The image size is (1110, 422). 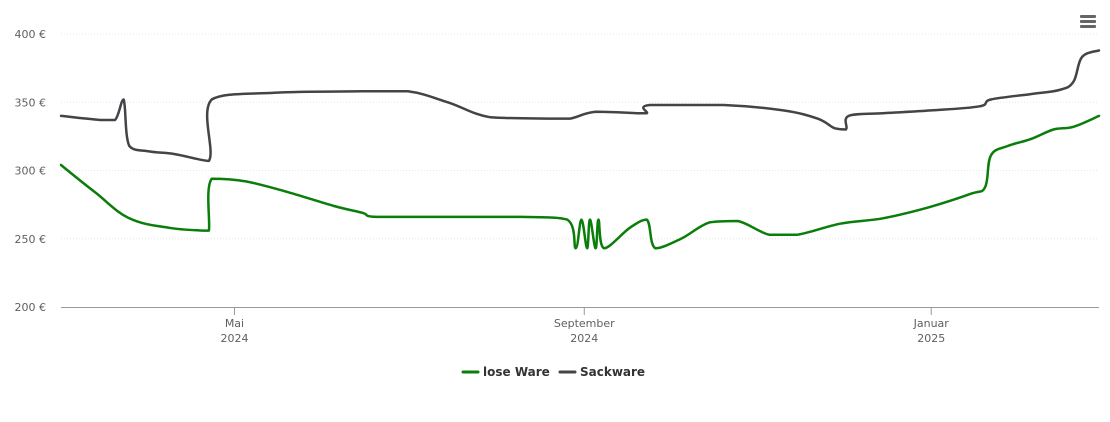 What do you see at coordinates (31, 239) in the screenshot?
I see `y-tick-label: 250 €` at bounding box center [31, 239].